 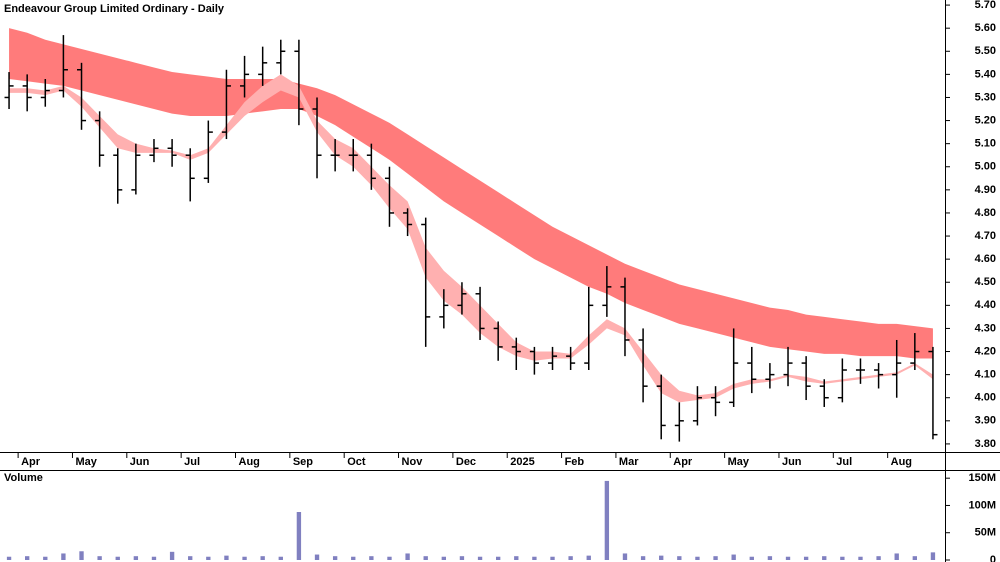 I want to click on x-tick-label: Sep, so click(x=303, y=462).